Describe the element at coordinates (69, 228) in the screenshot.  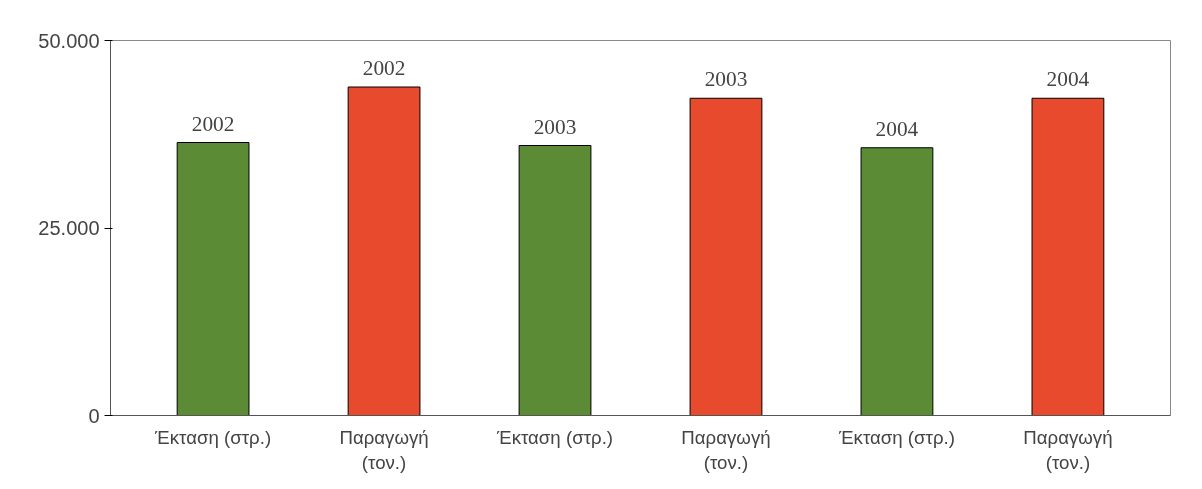
I see `y-tick-label: 25.000` at that location.